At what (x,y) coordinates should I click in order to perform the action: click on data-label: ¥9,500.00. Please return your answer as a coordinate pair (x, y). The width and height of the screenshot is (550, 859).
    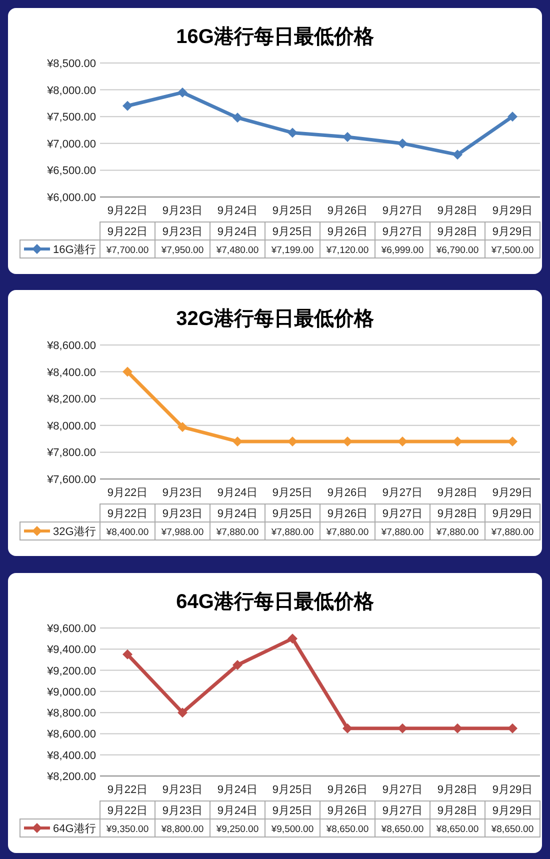
    Looking at the image, I should click on (292, 829).